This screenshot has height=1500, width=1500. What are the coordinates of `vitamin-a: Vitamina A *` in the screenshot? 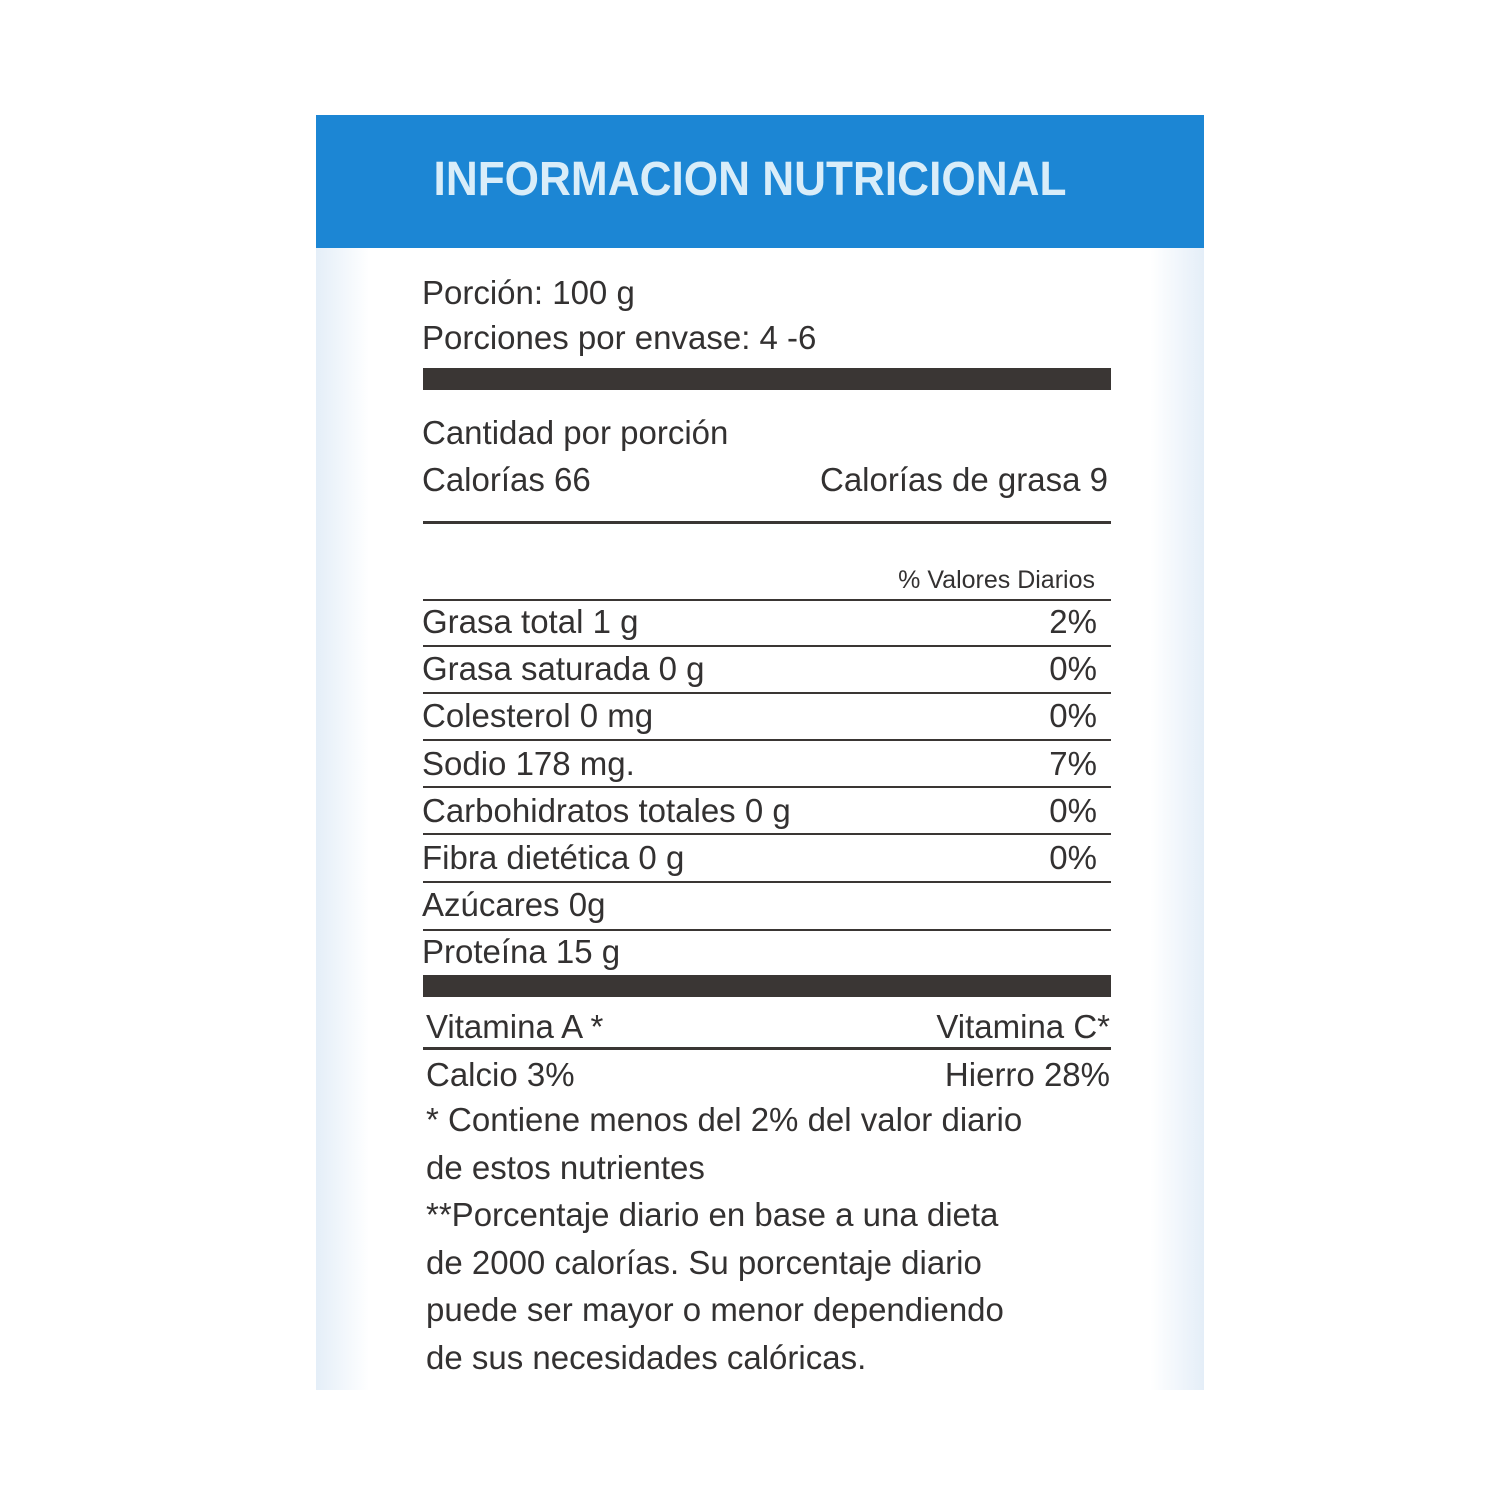 It's located at (515, 1026).